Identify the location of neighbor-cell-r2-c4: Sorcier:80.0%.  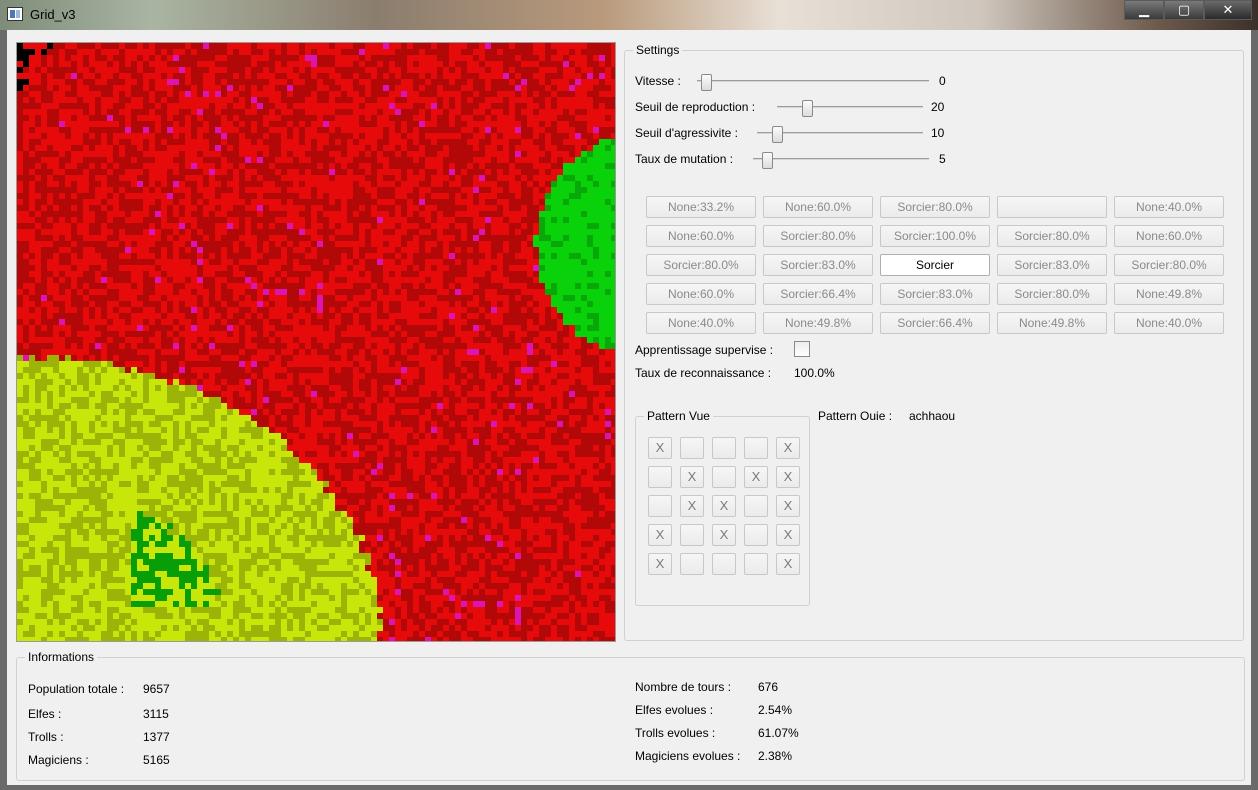
(1169, 265).